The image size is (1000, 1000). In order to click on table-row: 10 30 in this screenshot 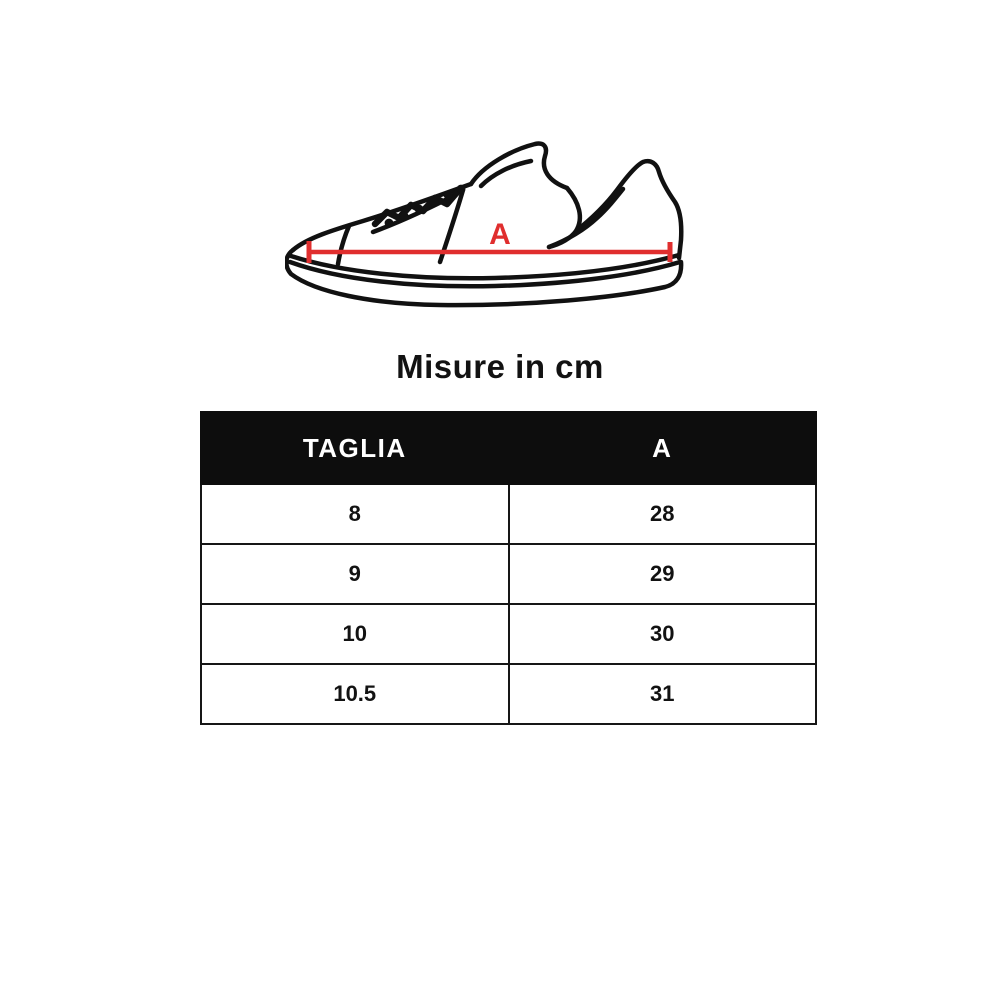, I will do `click(508, 634)`.